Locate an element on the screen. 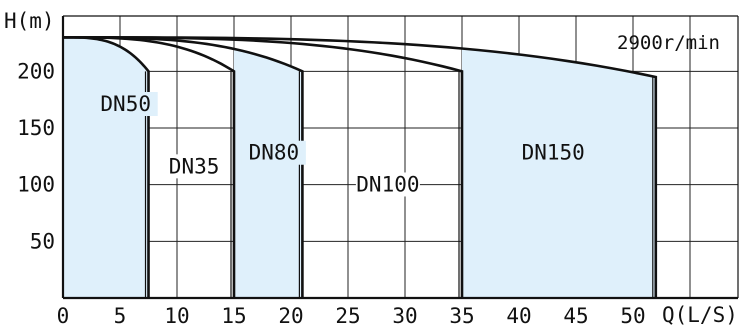  region-label-dn50: DN50 is located at coordinates (125, 104).